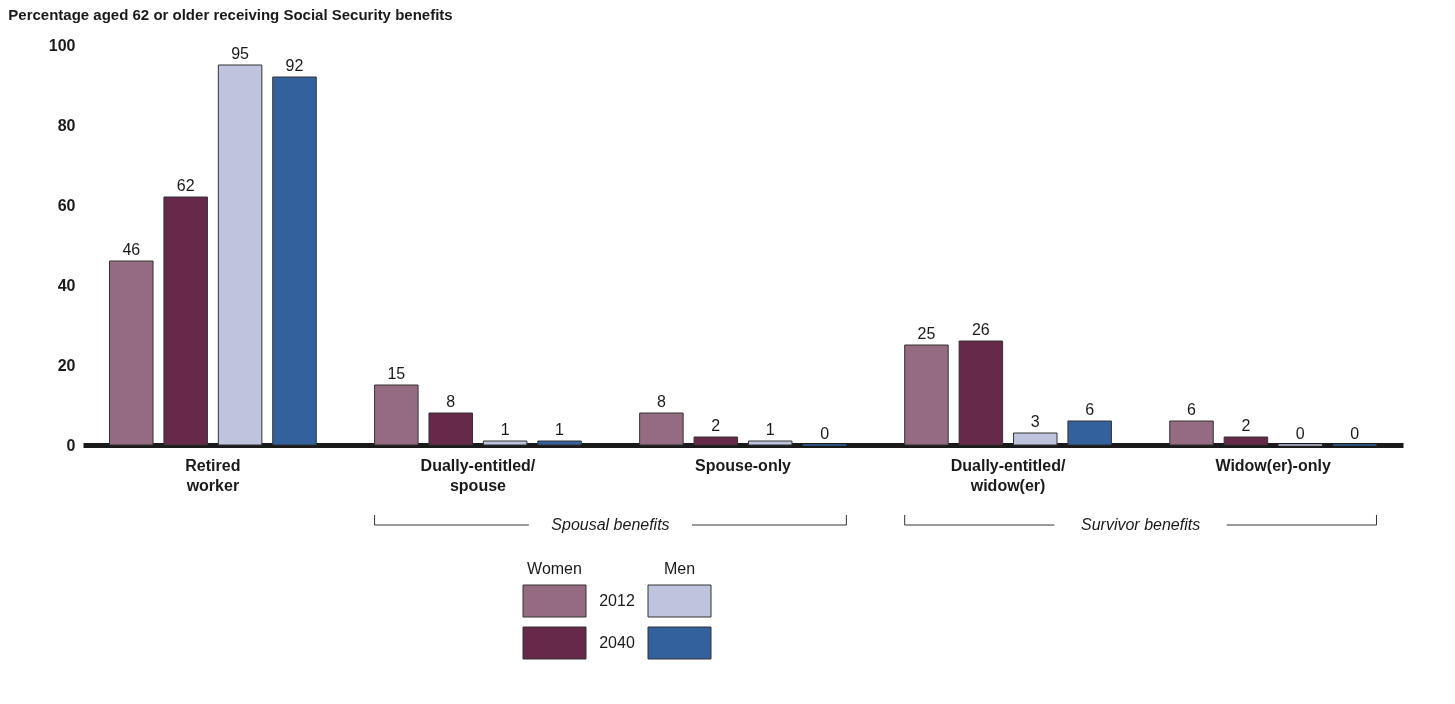 Image resolution: width=1455 pixels, height=704 pixels. I want to click on x-tick-label: Dually-entitled/ widow(er), so click(1008, 475).